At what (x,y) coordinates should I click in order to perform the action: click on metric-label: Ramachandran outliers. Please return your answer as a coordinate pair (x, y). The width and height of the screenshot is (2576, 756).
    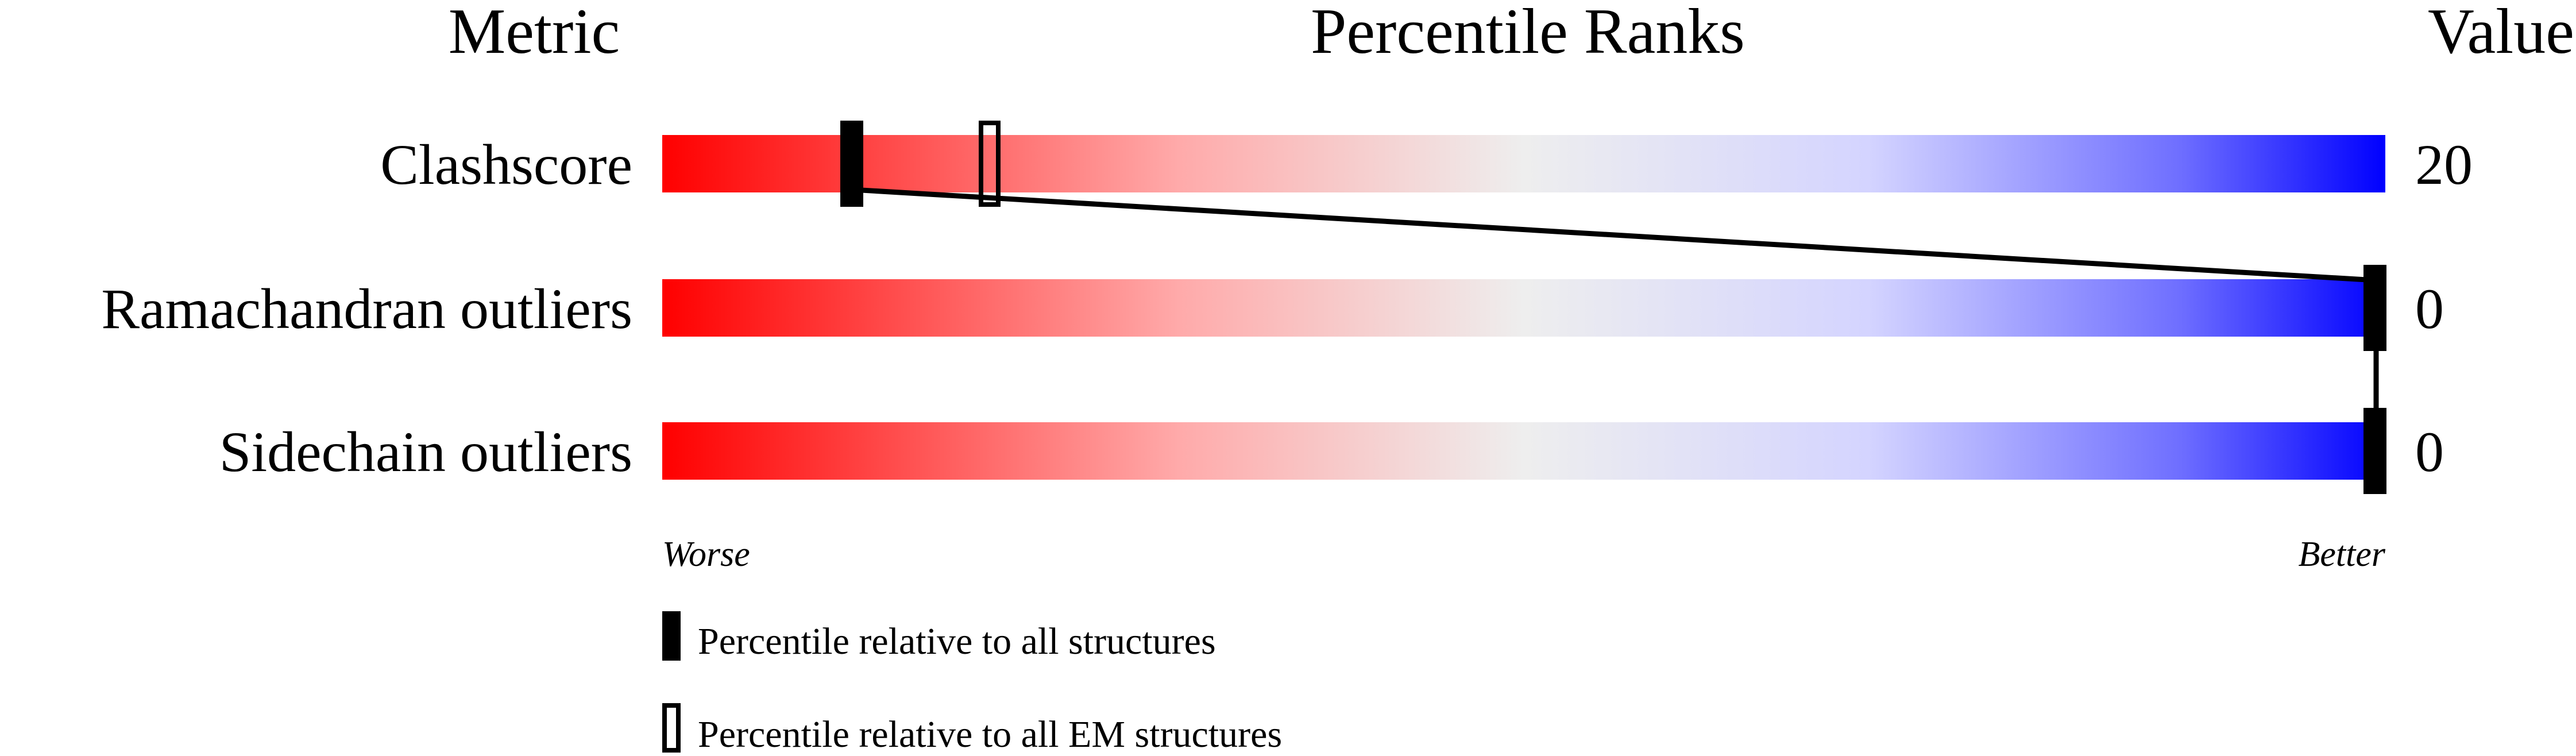
    Looking at the image, I should click on (366, 309).